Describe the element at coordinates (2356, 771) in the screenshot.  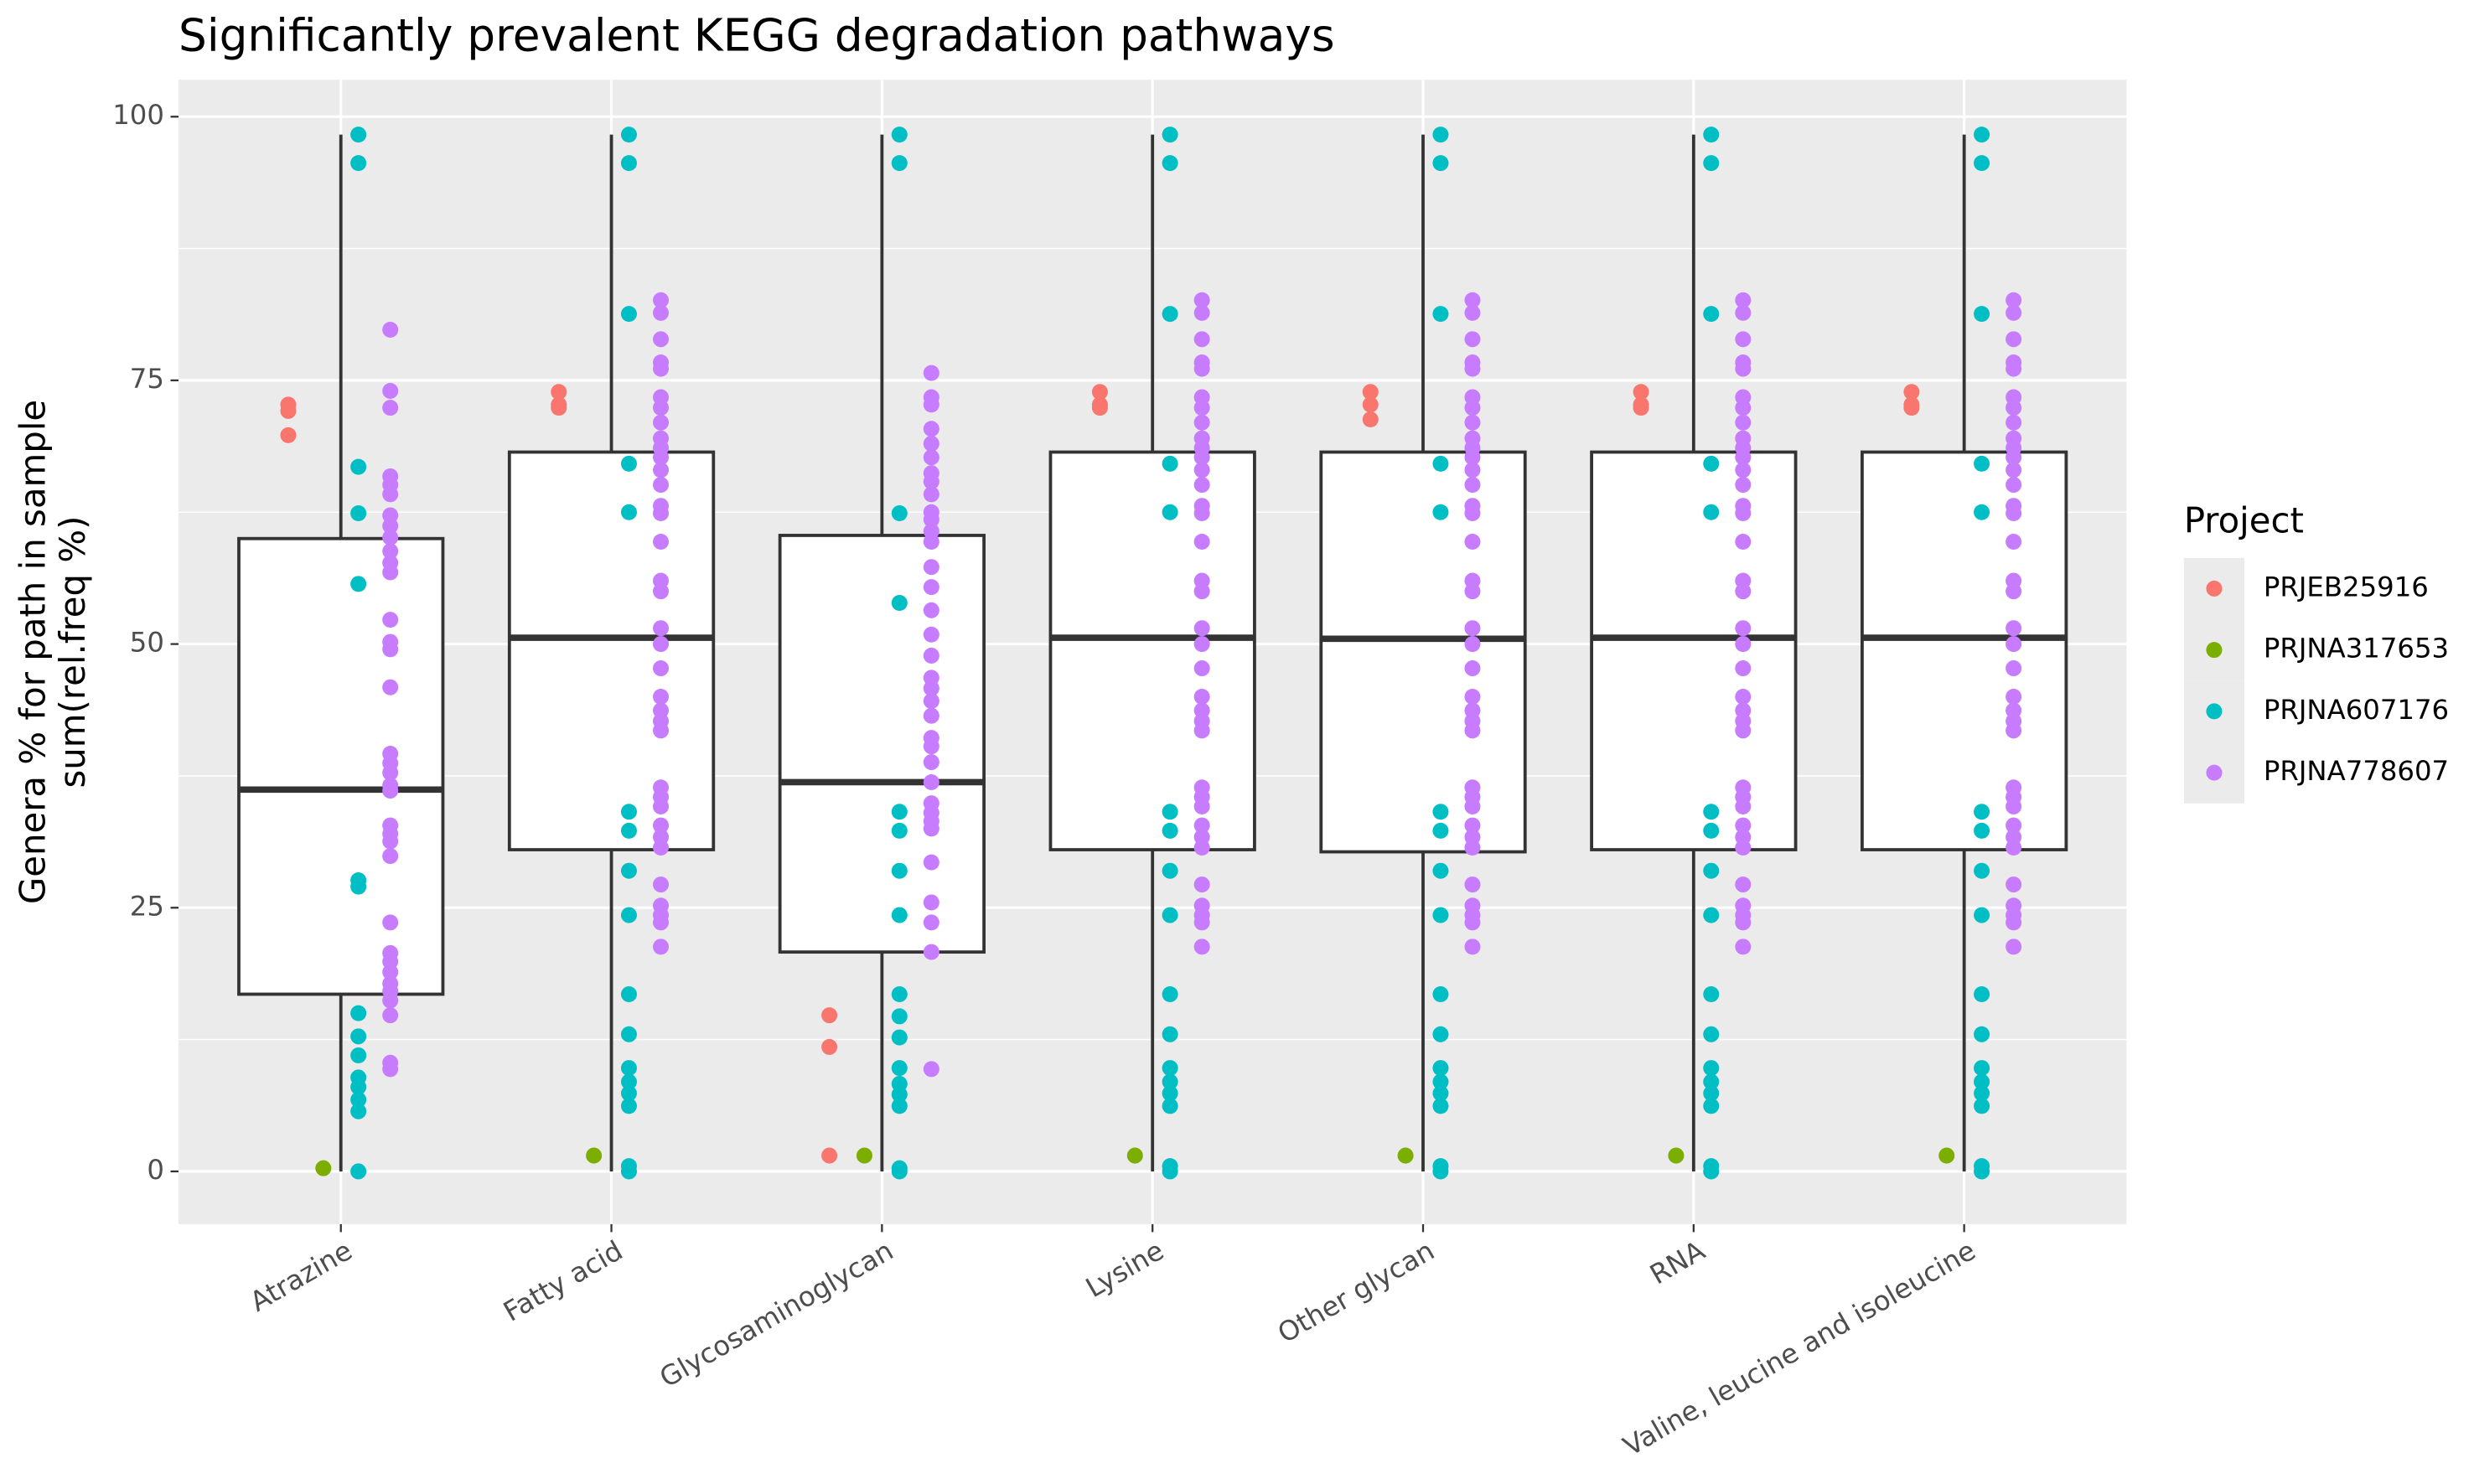
I see `legend-label: PRJNA778607` at that location.